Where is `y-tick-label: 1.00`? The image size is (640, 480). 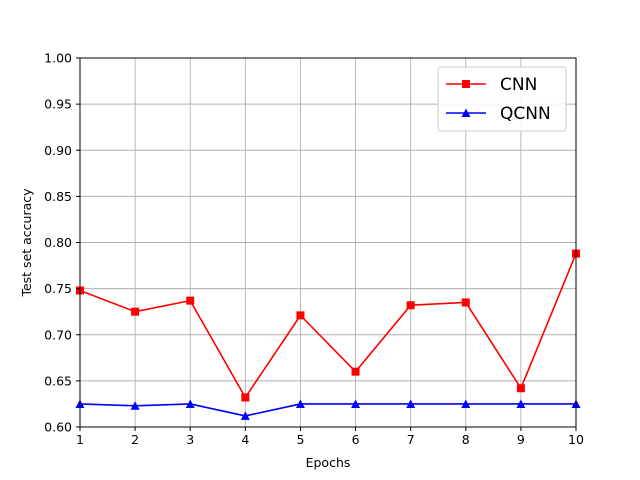 y-tick-label: 1.00 is located at coordinates (58, 58).